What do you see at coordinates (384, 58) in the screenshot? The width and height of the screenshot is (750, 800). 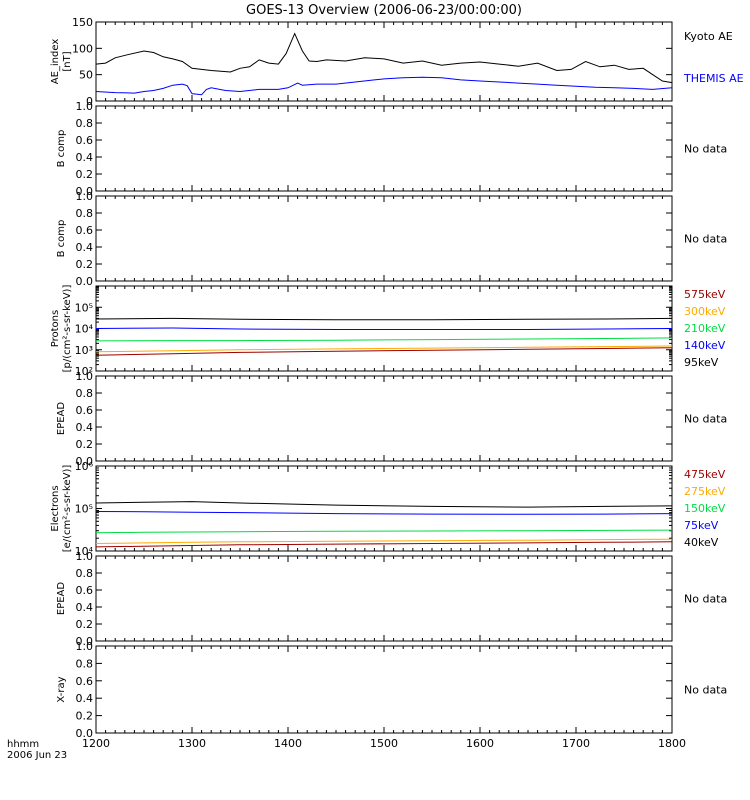 I see `series-line-kyoto-ae` at bounding box center [384, 58].